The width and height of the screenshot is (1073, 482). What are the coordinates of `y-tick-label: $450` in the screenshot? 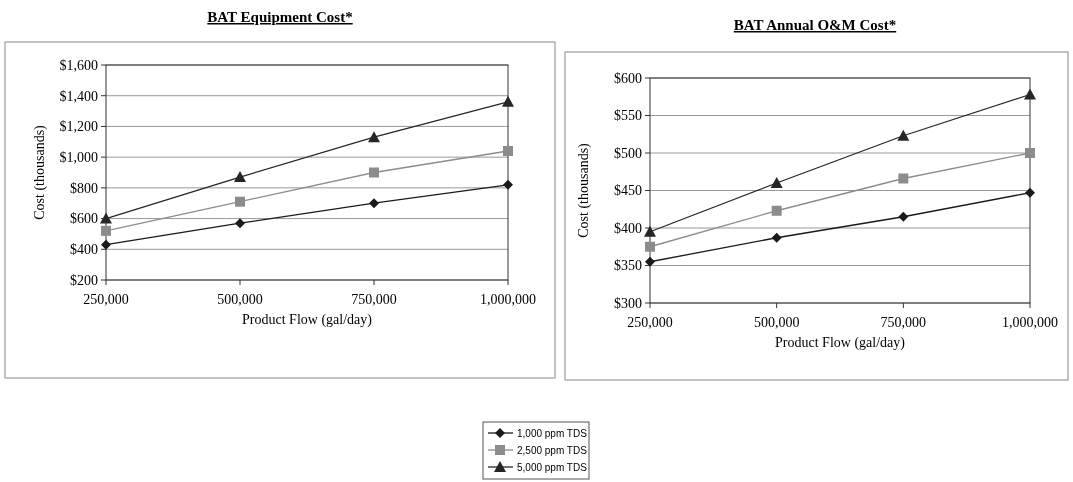 It's located at (628, 191).